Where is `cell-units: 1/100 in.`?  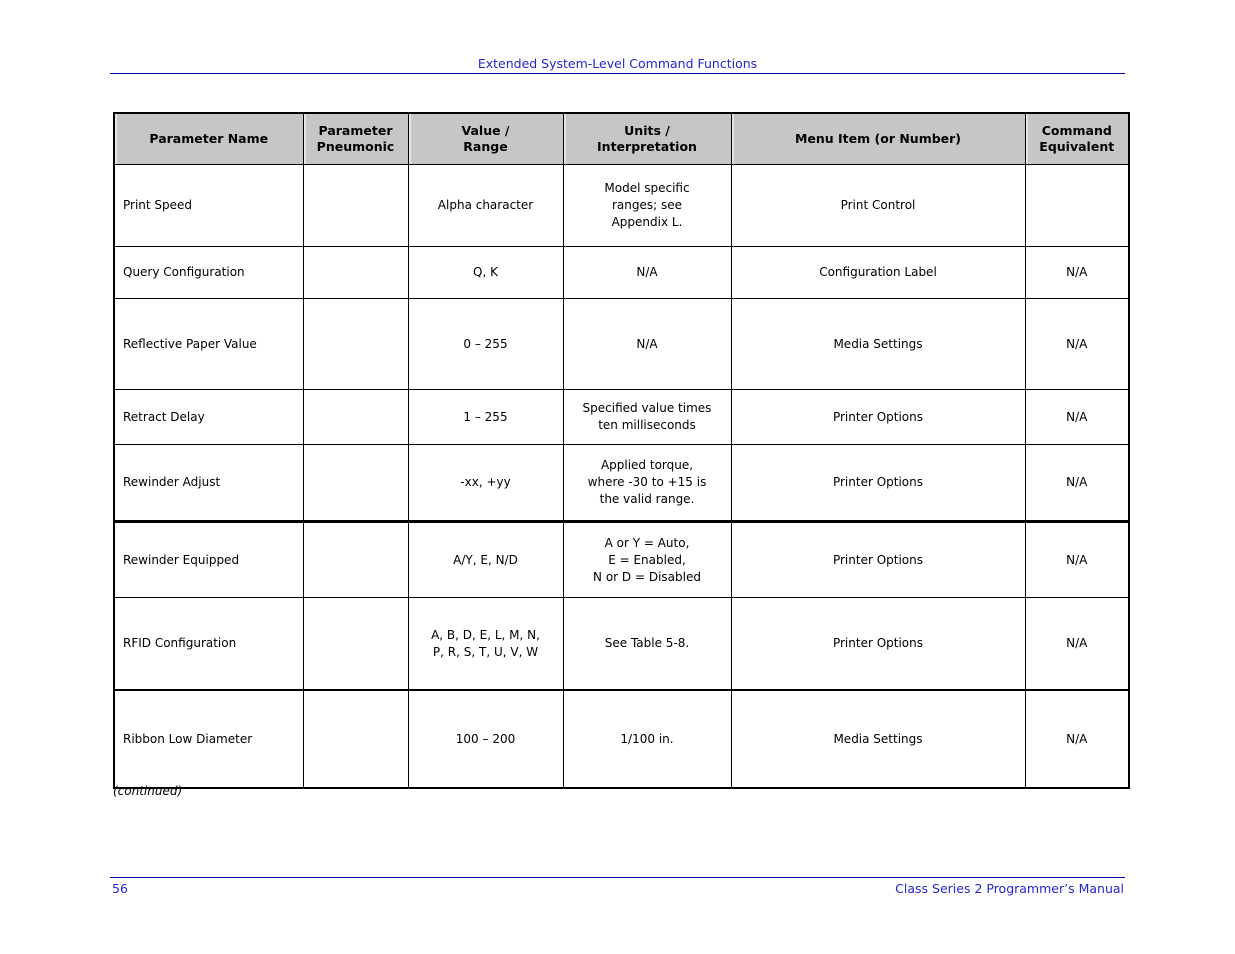
cell-units: 1/100 in. is located at coordinates (647, 739).